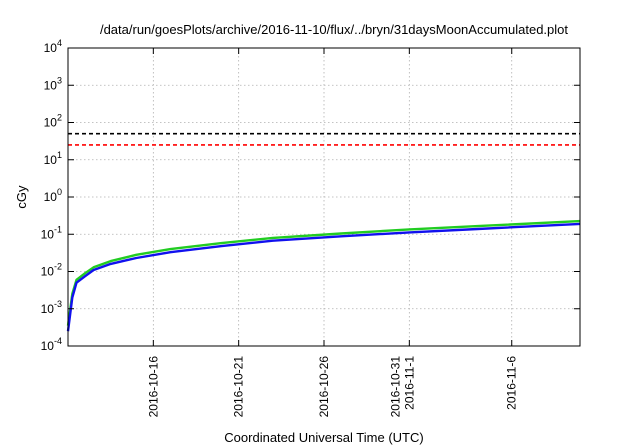  I want to click on x-tick-label: 2016-10-21, so click(239, 387).